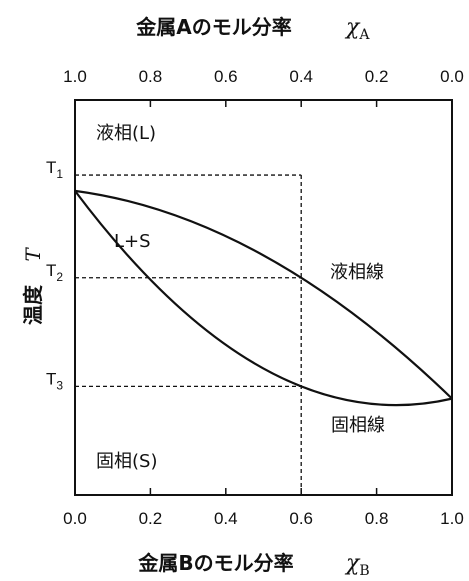 This screenshot has height=581, width=469. I want to click on y-axis-symbol: T, so click(33, 254).